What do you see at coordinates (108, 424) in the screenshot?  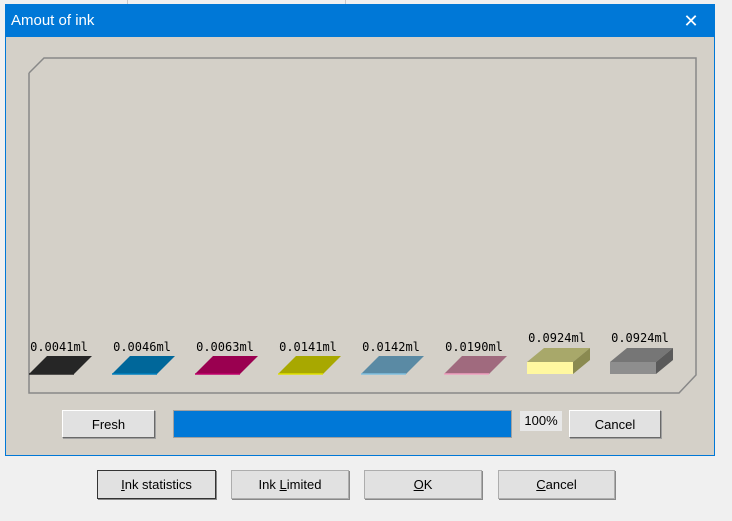 I see `fresh-button: Fresh` at bounding box center [108, 424].